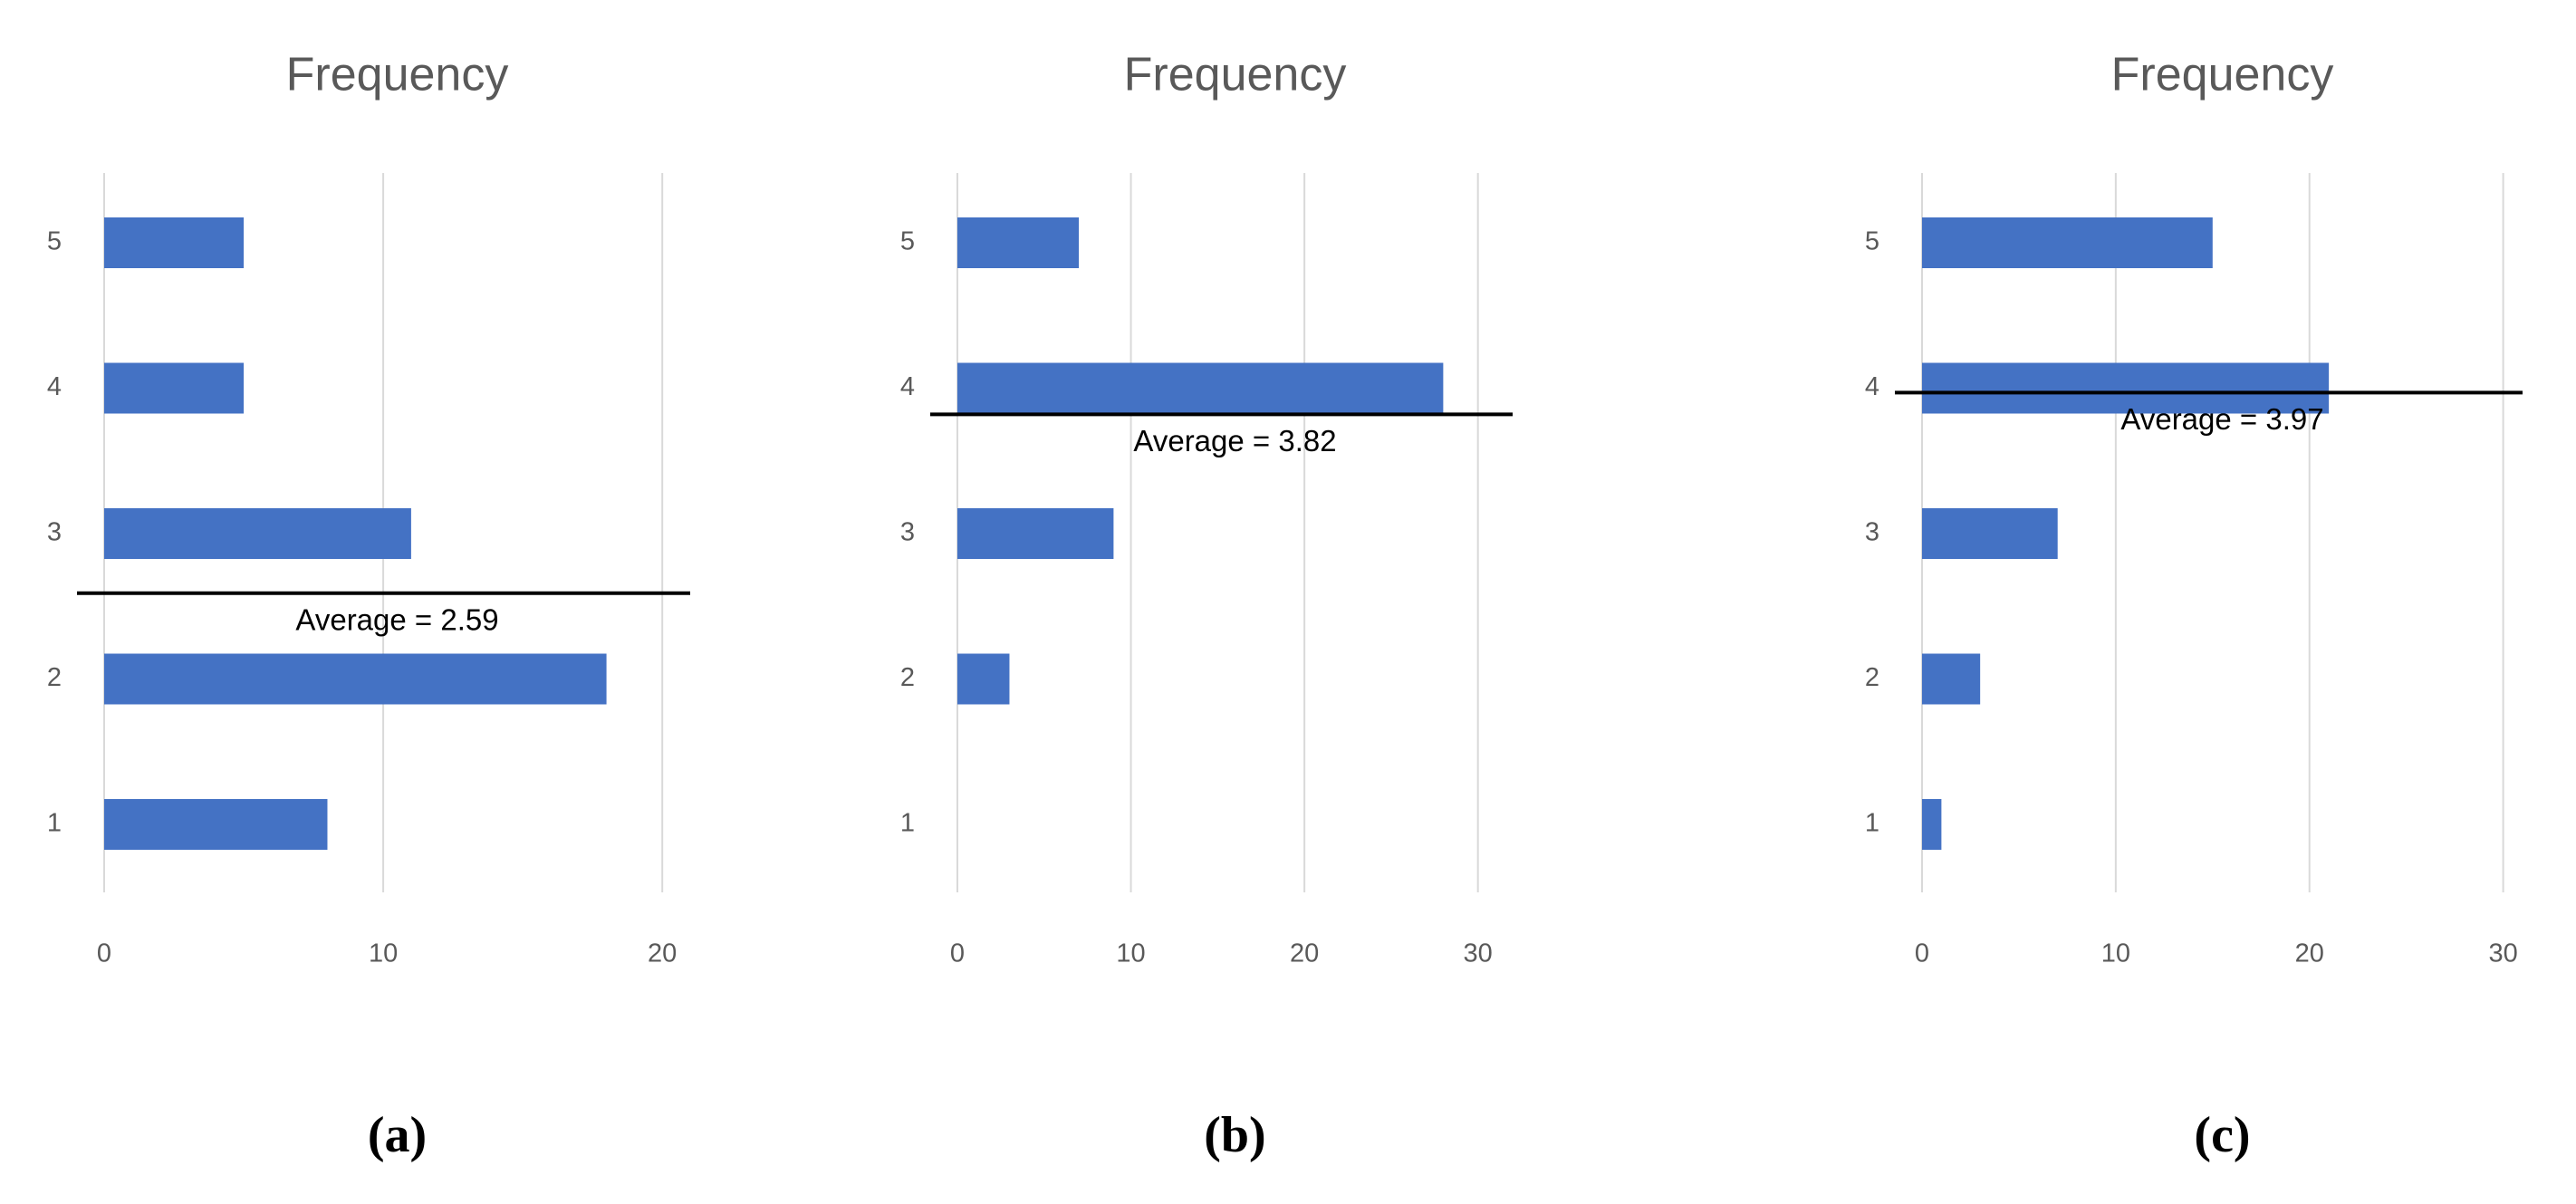 The image size is (2576, 1204). What do you see at coordinates (2221, 419) in the screenshot?
I see `average-label: Average = 3.97` at bounding box center [2221, 419].